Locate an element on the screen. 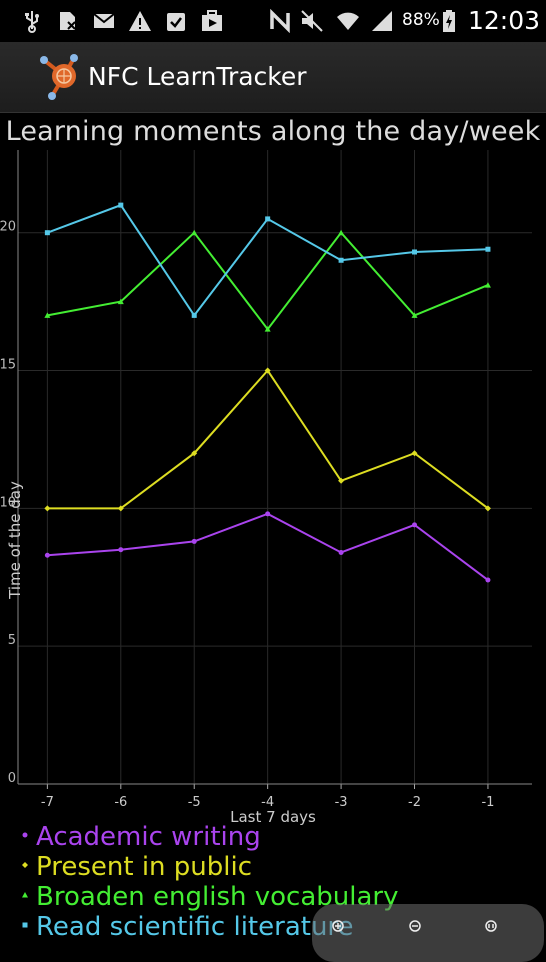 This screenshot has width=546, height=962. x-tick-label: -2 is located at coordinates (414, 802).